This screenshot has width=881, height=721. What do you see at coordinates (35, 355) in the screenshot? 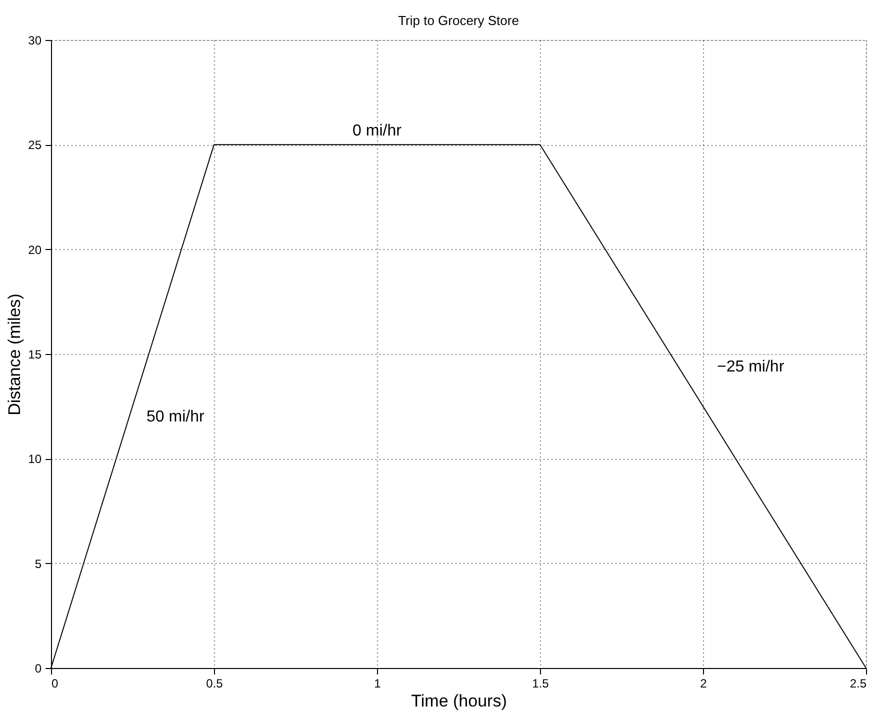
I see `y-tick-label: 15` at bounding box center [35, 355].